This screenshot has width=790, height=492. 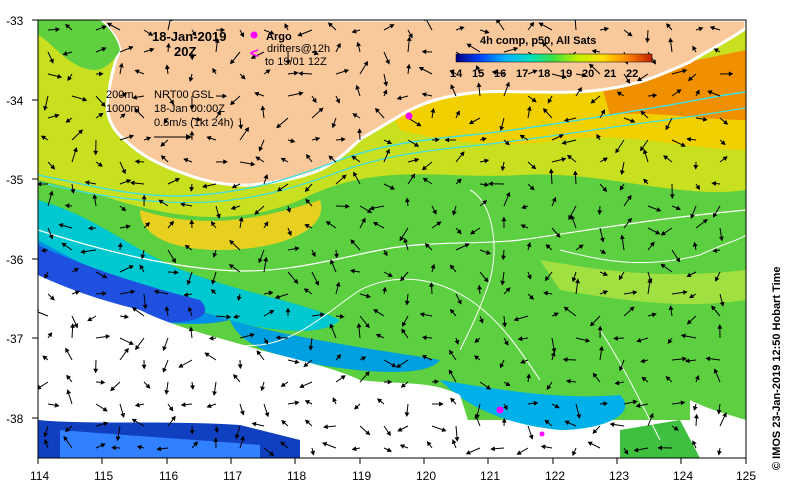 I want to click on x-tick-label: 122, so click(x=555, y=476).